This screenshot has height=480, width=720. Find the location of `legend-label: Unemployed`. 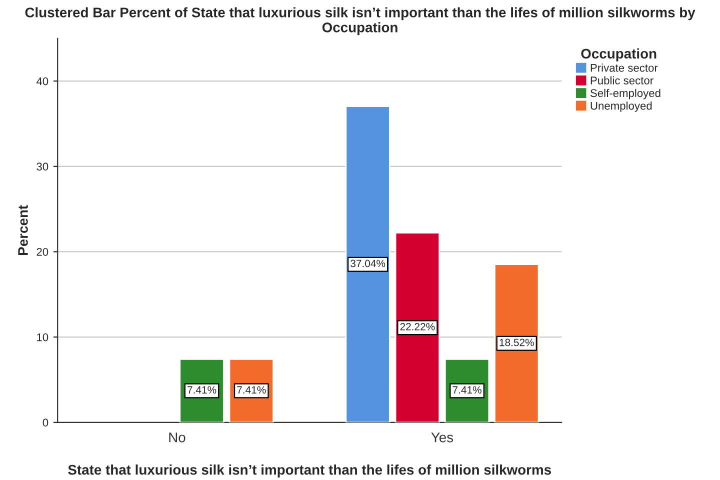

legend-label: Unemployed is located at coordinates (621, 107).